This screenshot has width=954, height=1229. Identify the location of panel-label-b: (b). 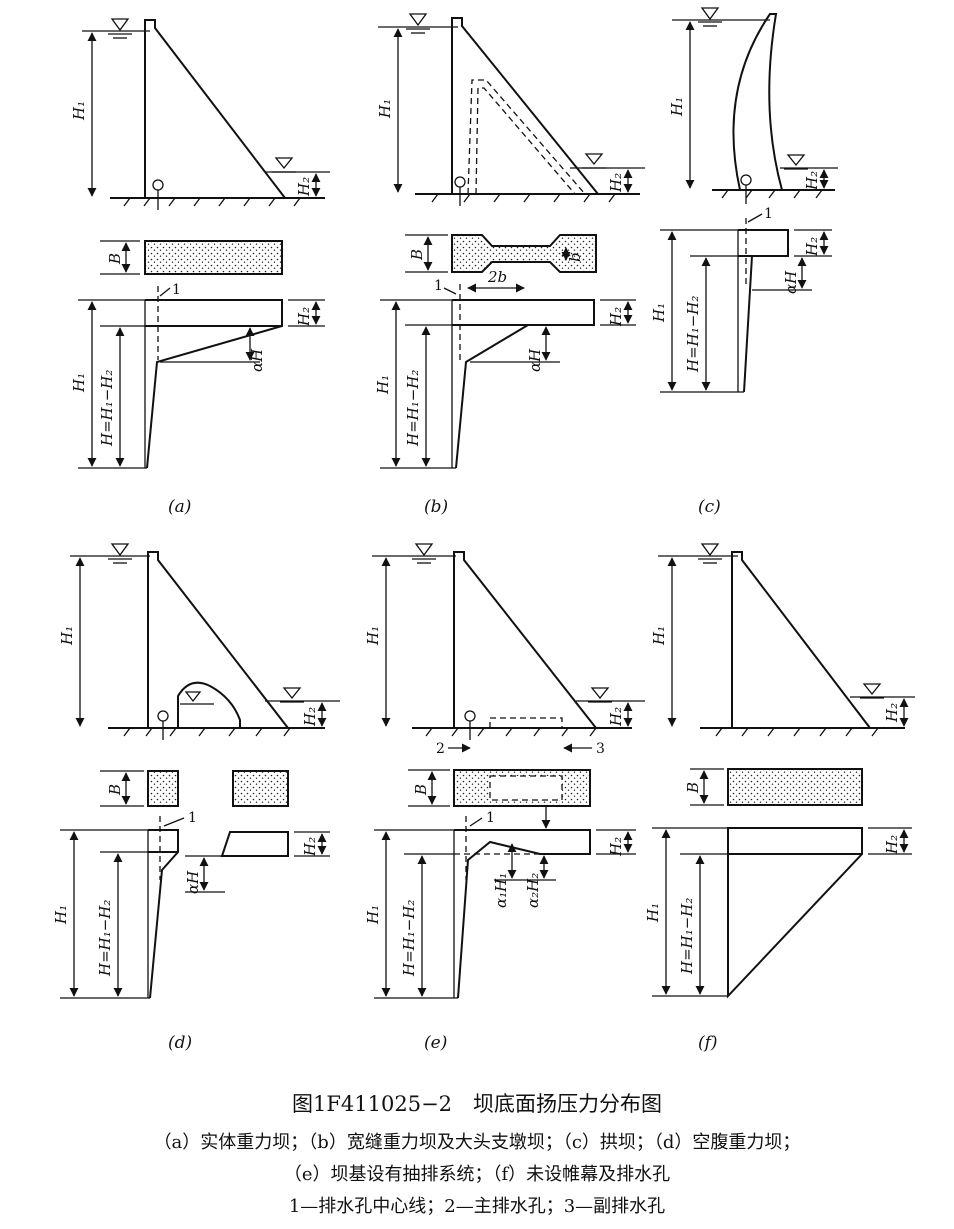
(436, 507).